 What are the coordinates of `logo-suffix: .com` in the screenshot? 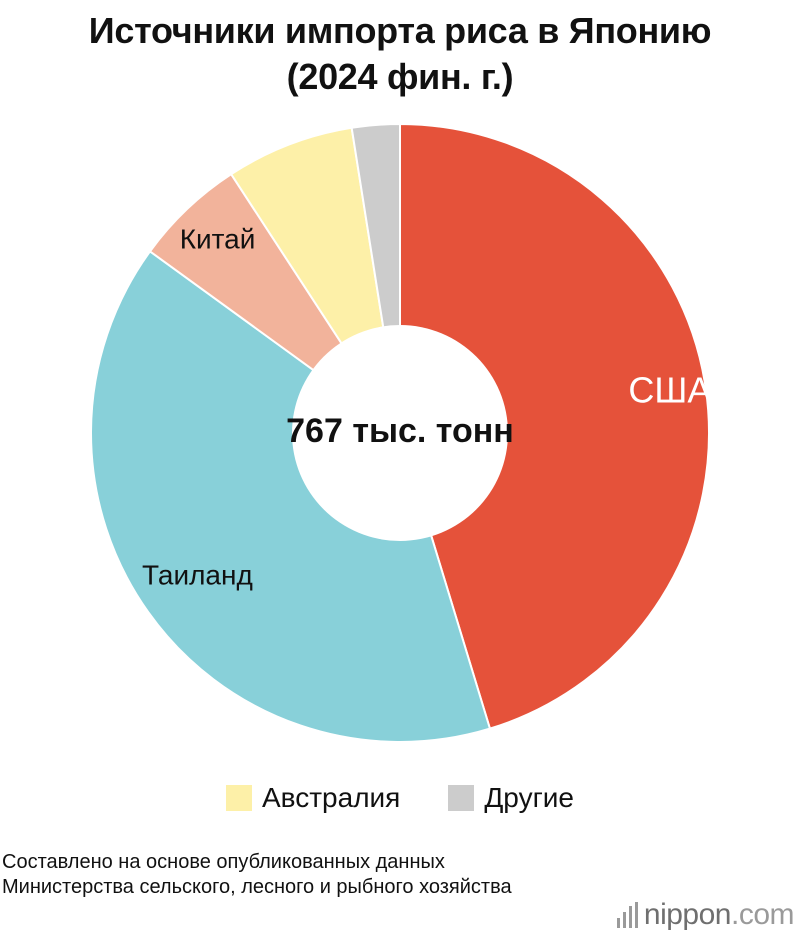 It's located at (762, 914).